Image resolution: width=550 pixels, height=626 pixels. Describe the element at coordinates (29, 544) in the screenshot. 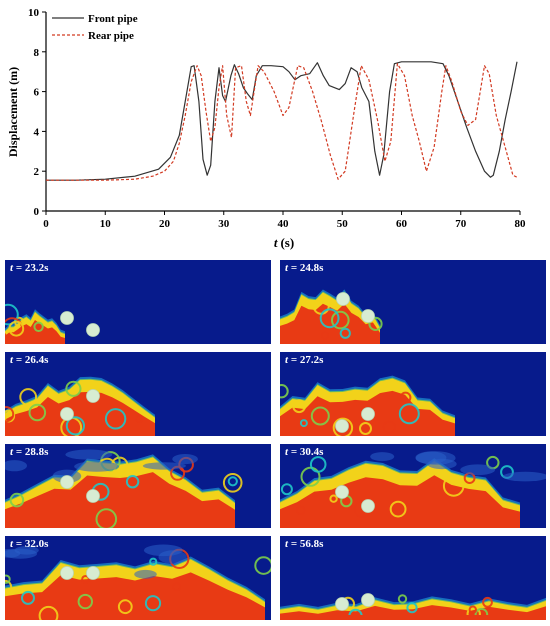

I see `snapshot-time-label: t = 32.0s` at that location.